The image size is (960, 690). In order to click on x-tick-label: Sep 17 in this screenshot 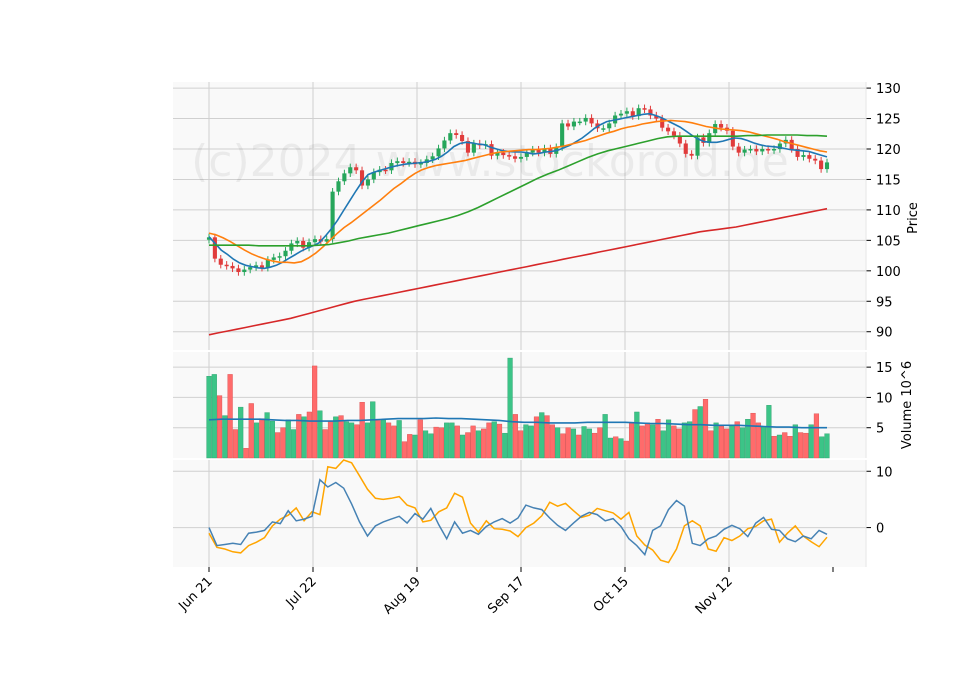, I will do `click(506, 595)`.